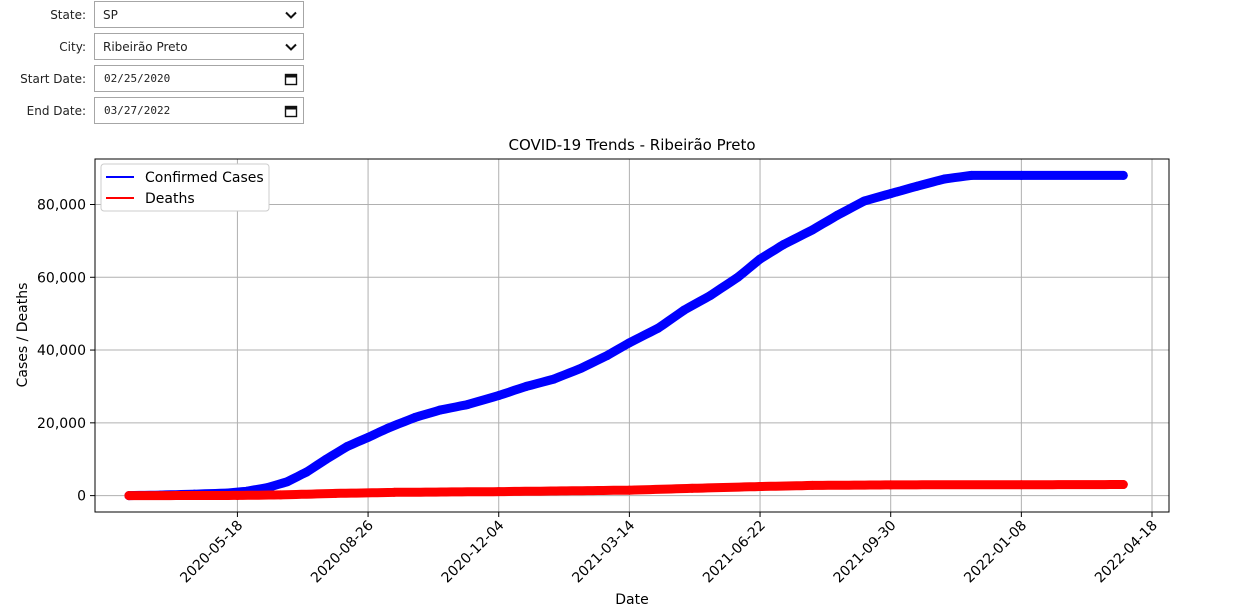 Image resolution: width=1236 pixels, height=615 pixels. I want to click on legend: Confirmed Cases Deaths, so click(185, 187).